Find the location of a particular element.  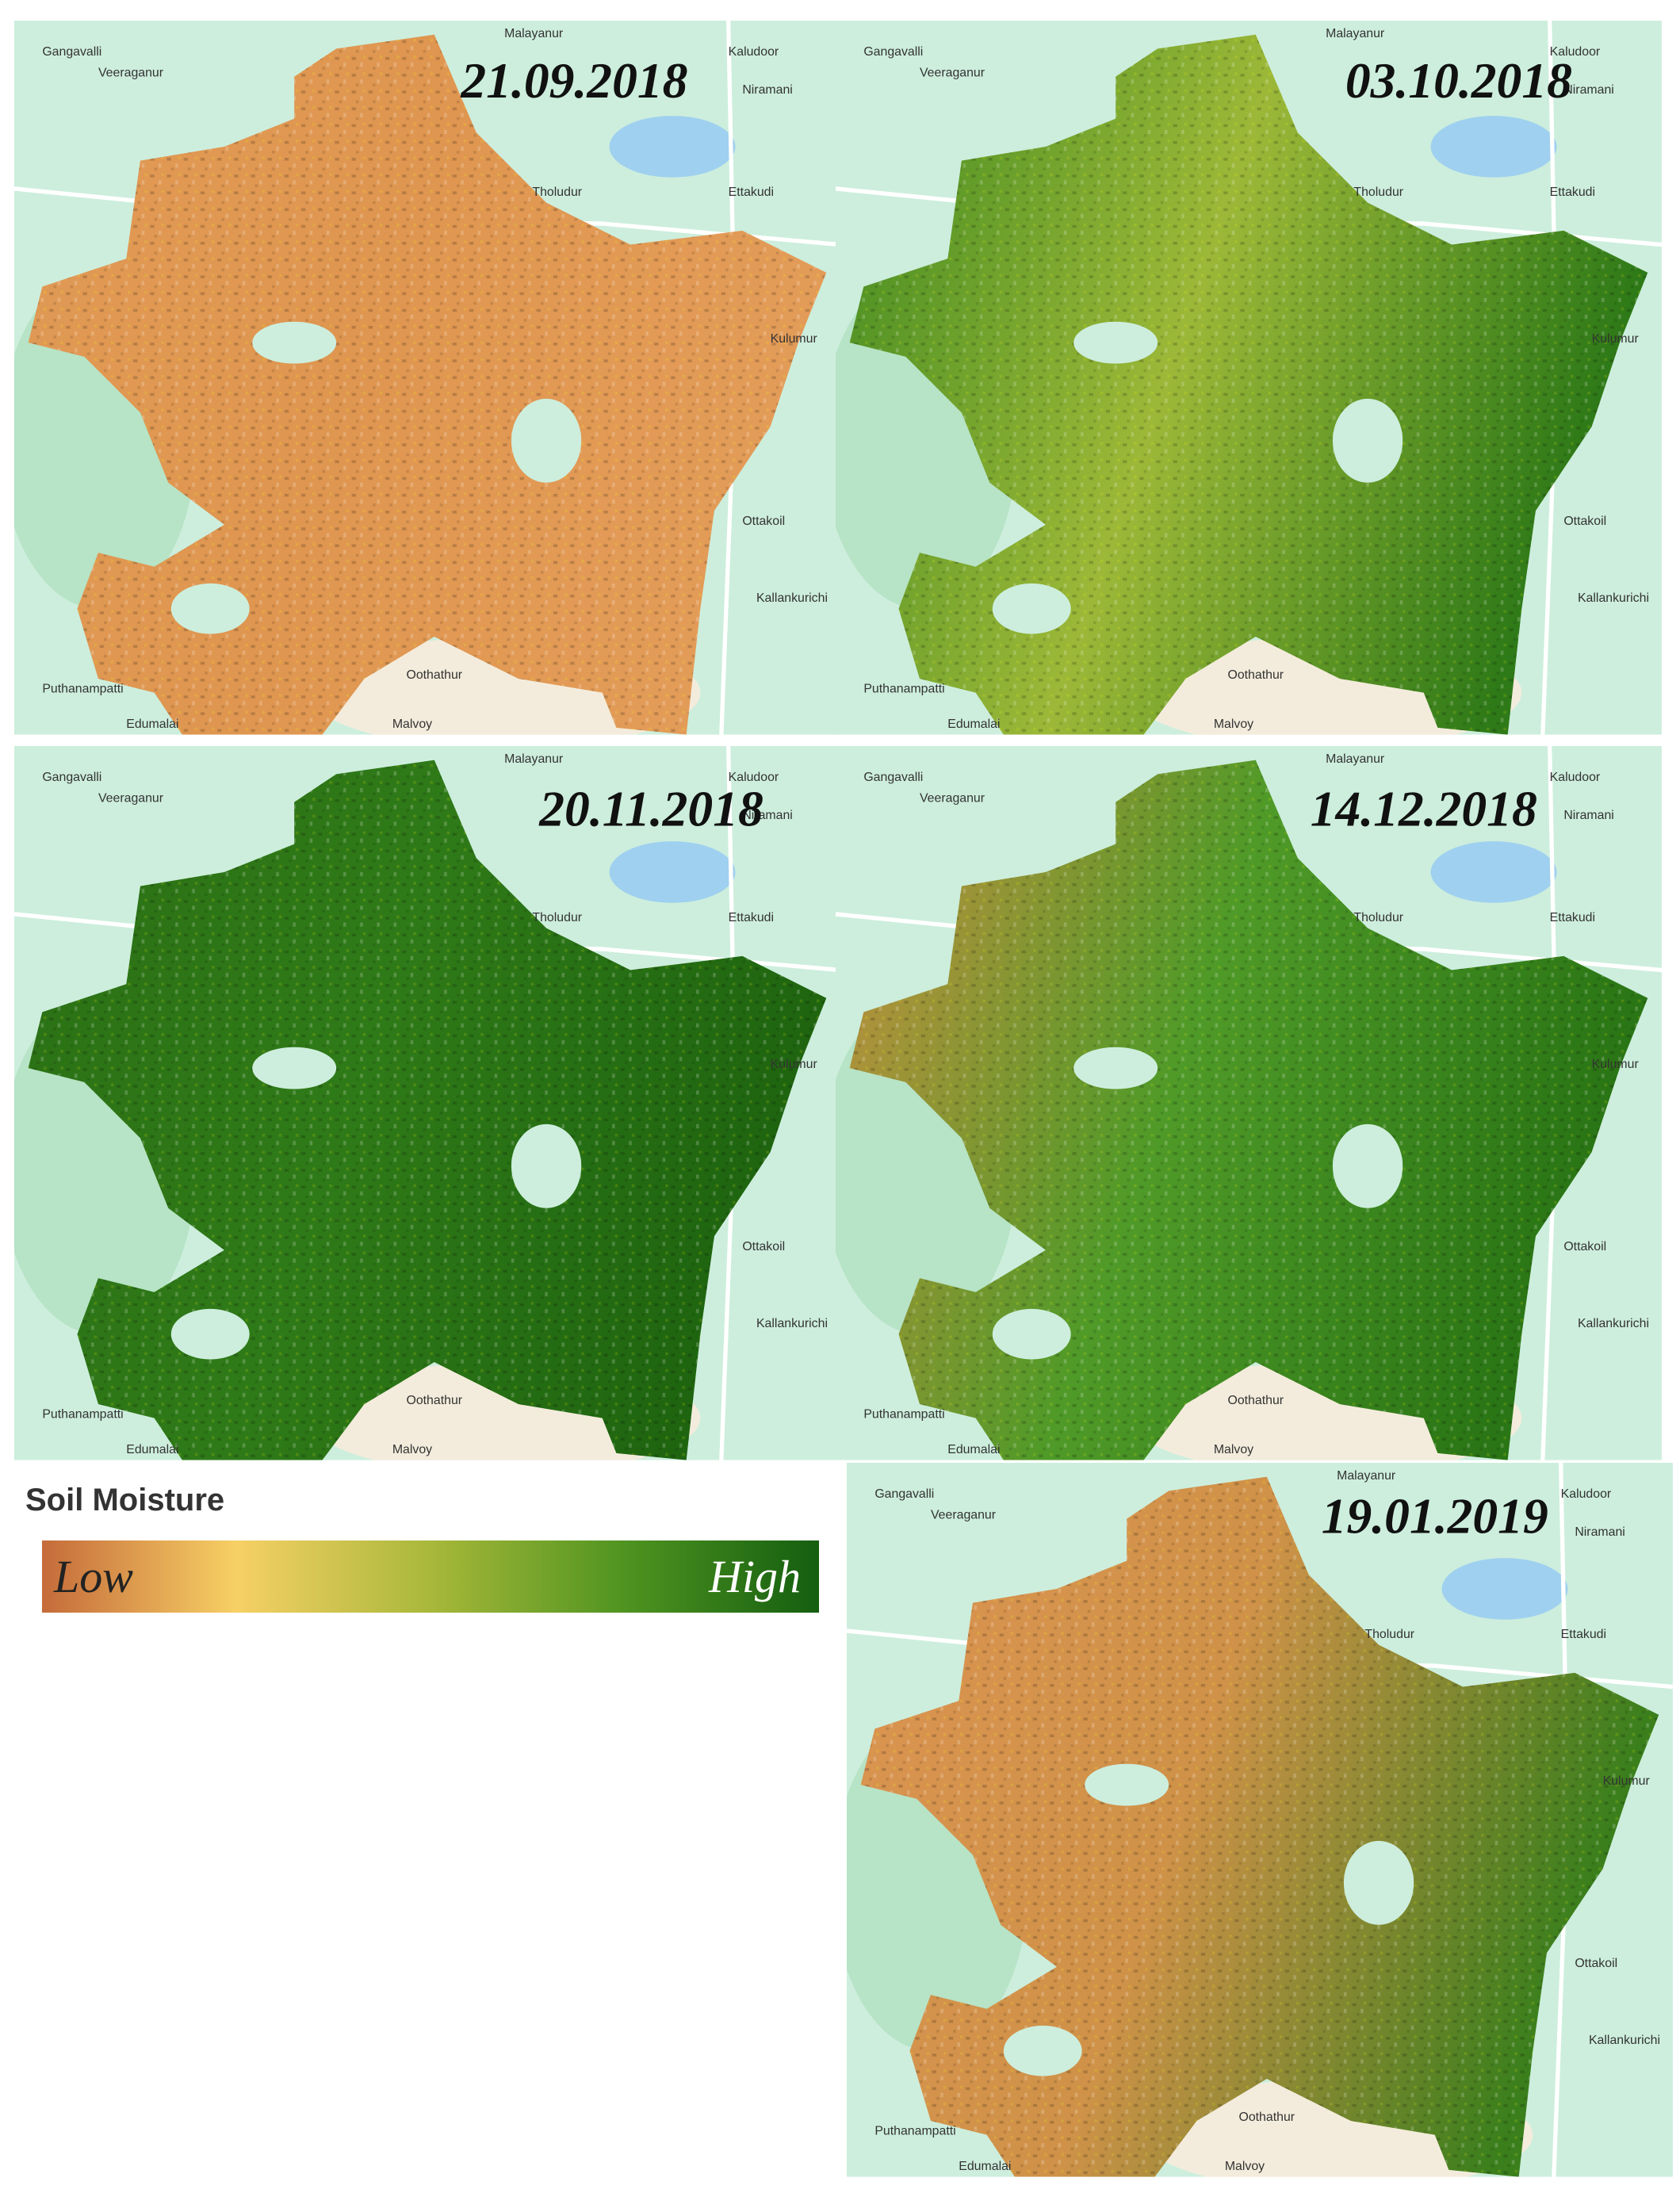

panel-date: 14.12.2018 is located at coordinates (1424, 809).